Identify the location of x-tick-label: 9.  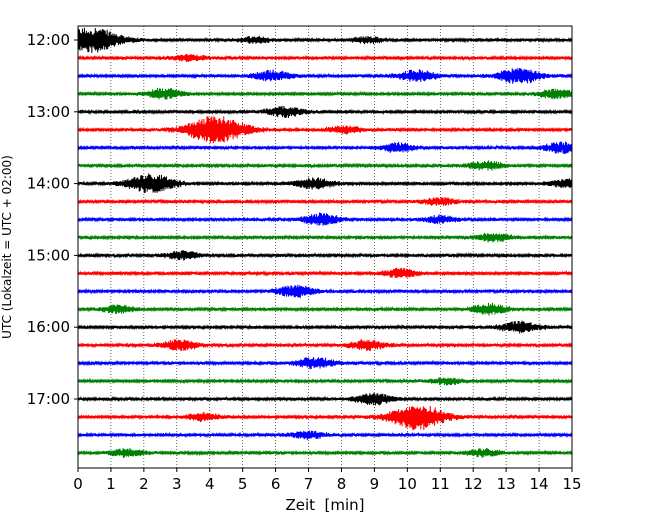
(375, 484).